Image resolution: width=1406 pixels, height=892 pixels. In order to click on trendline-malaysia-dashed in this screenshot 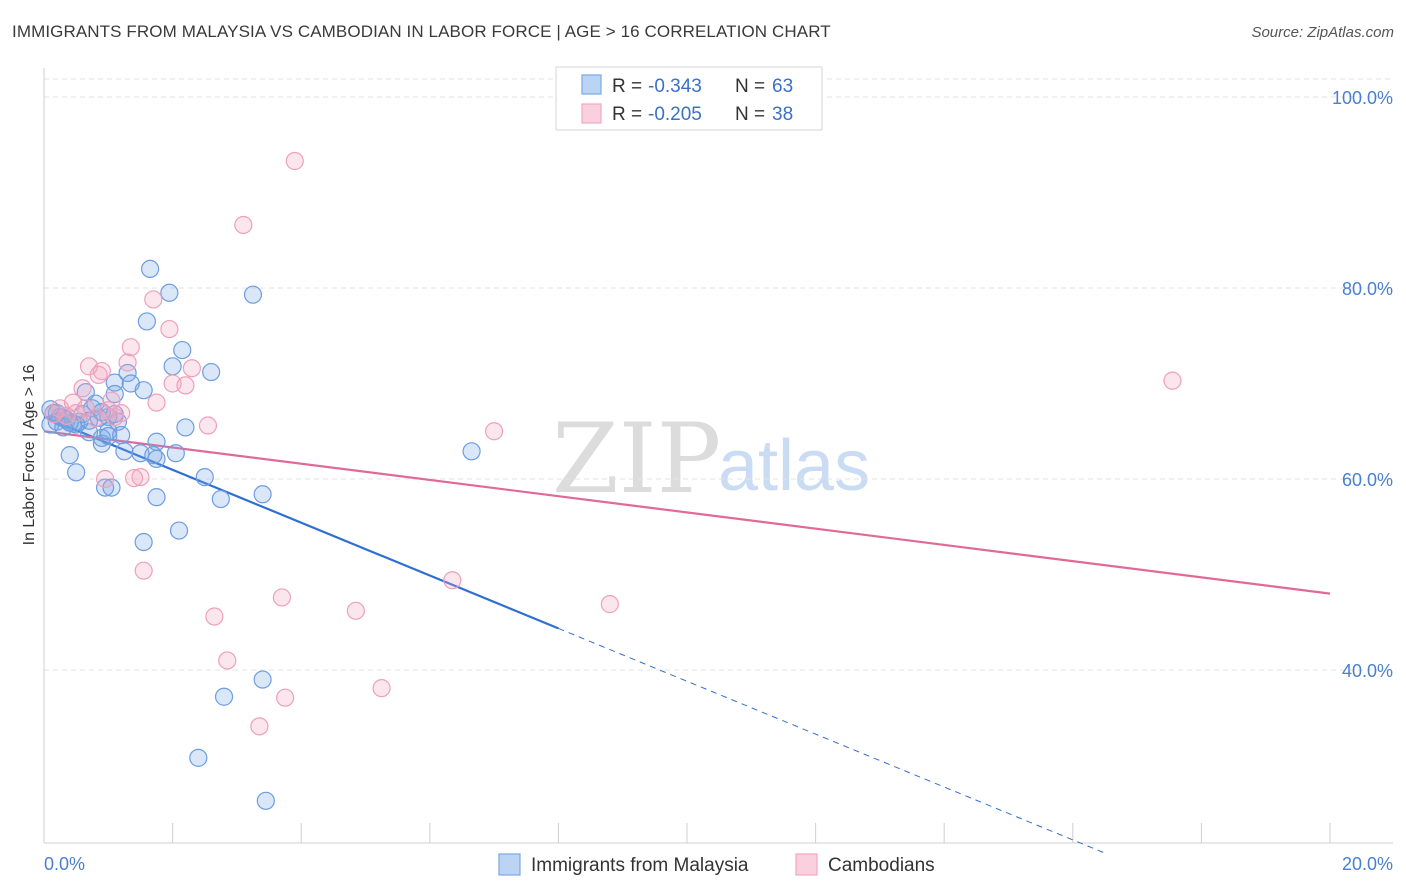, I will do `click(832, 740)`.